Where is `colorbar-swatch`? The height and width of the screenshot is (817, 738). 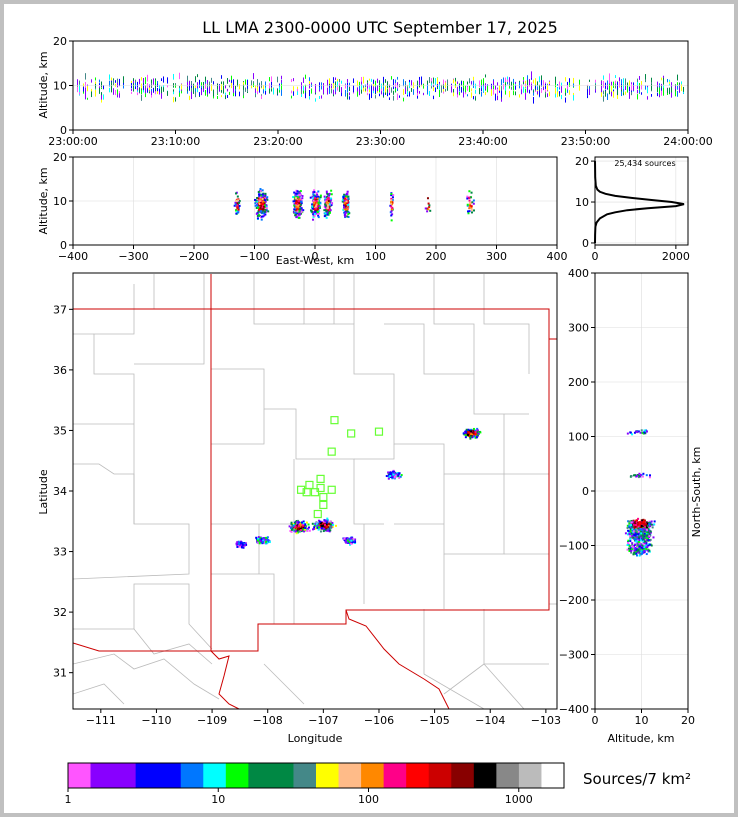
colorbar-swatch is located at coordinates (192, 775).